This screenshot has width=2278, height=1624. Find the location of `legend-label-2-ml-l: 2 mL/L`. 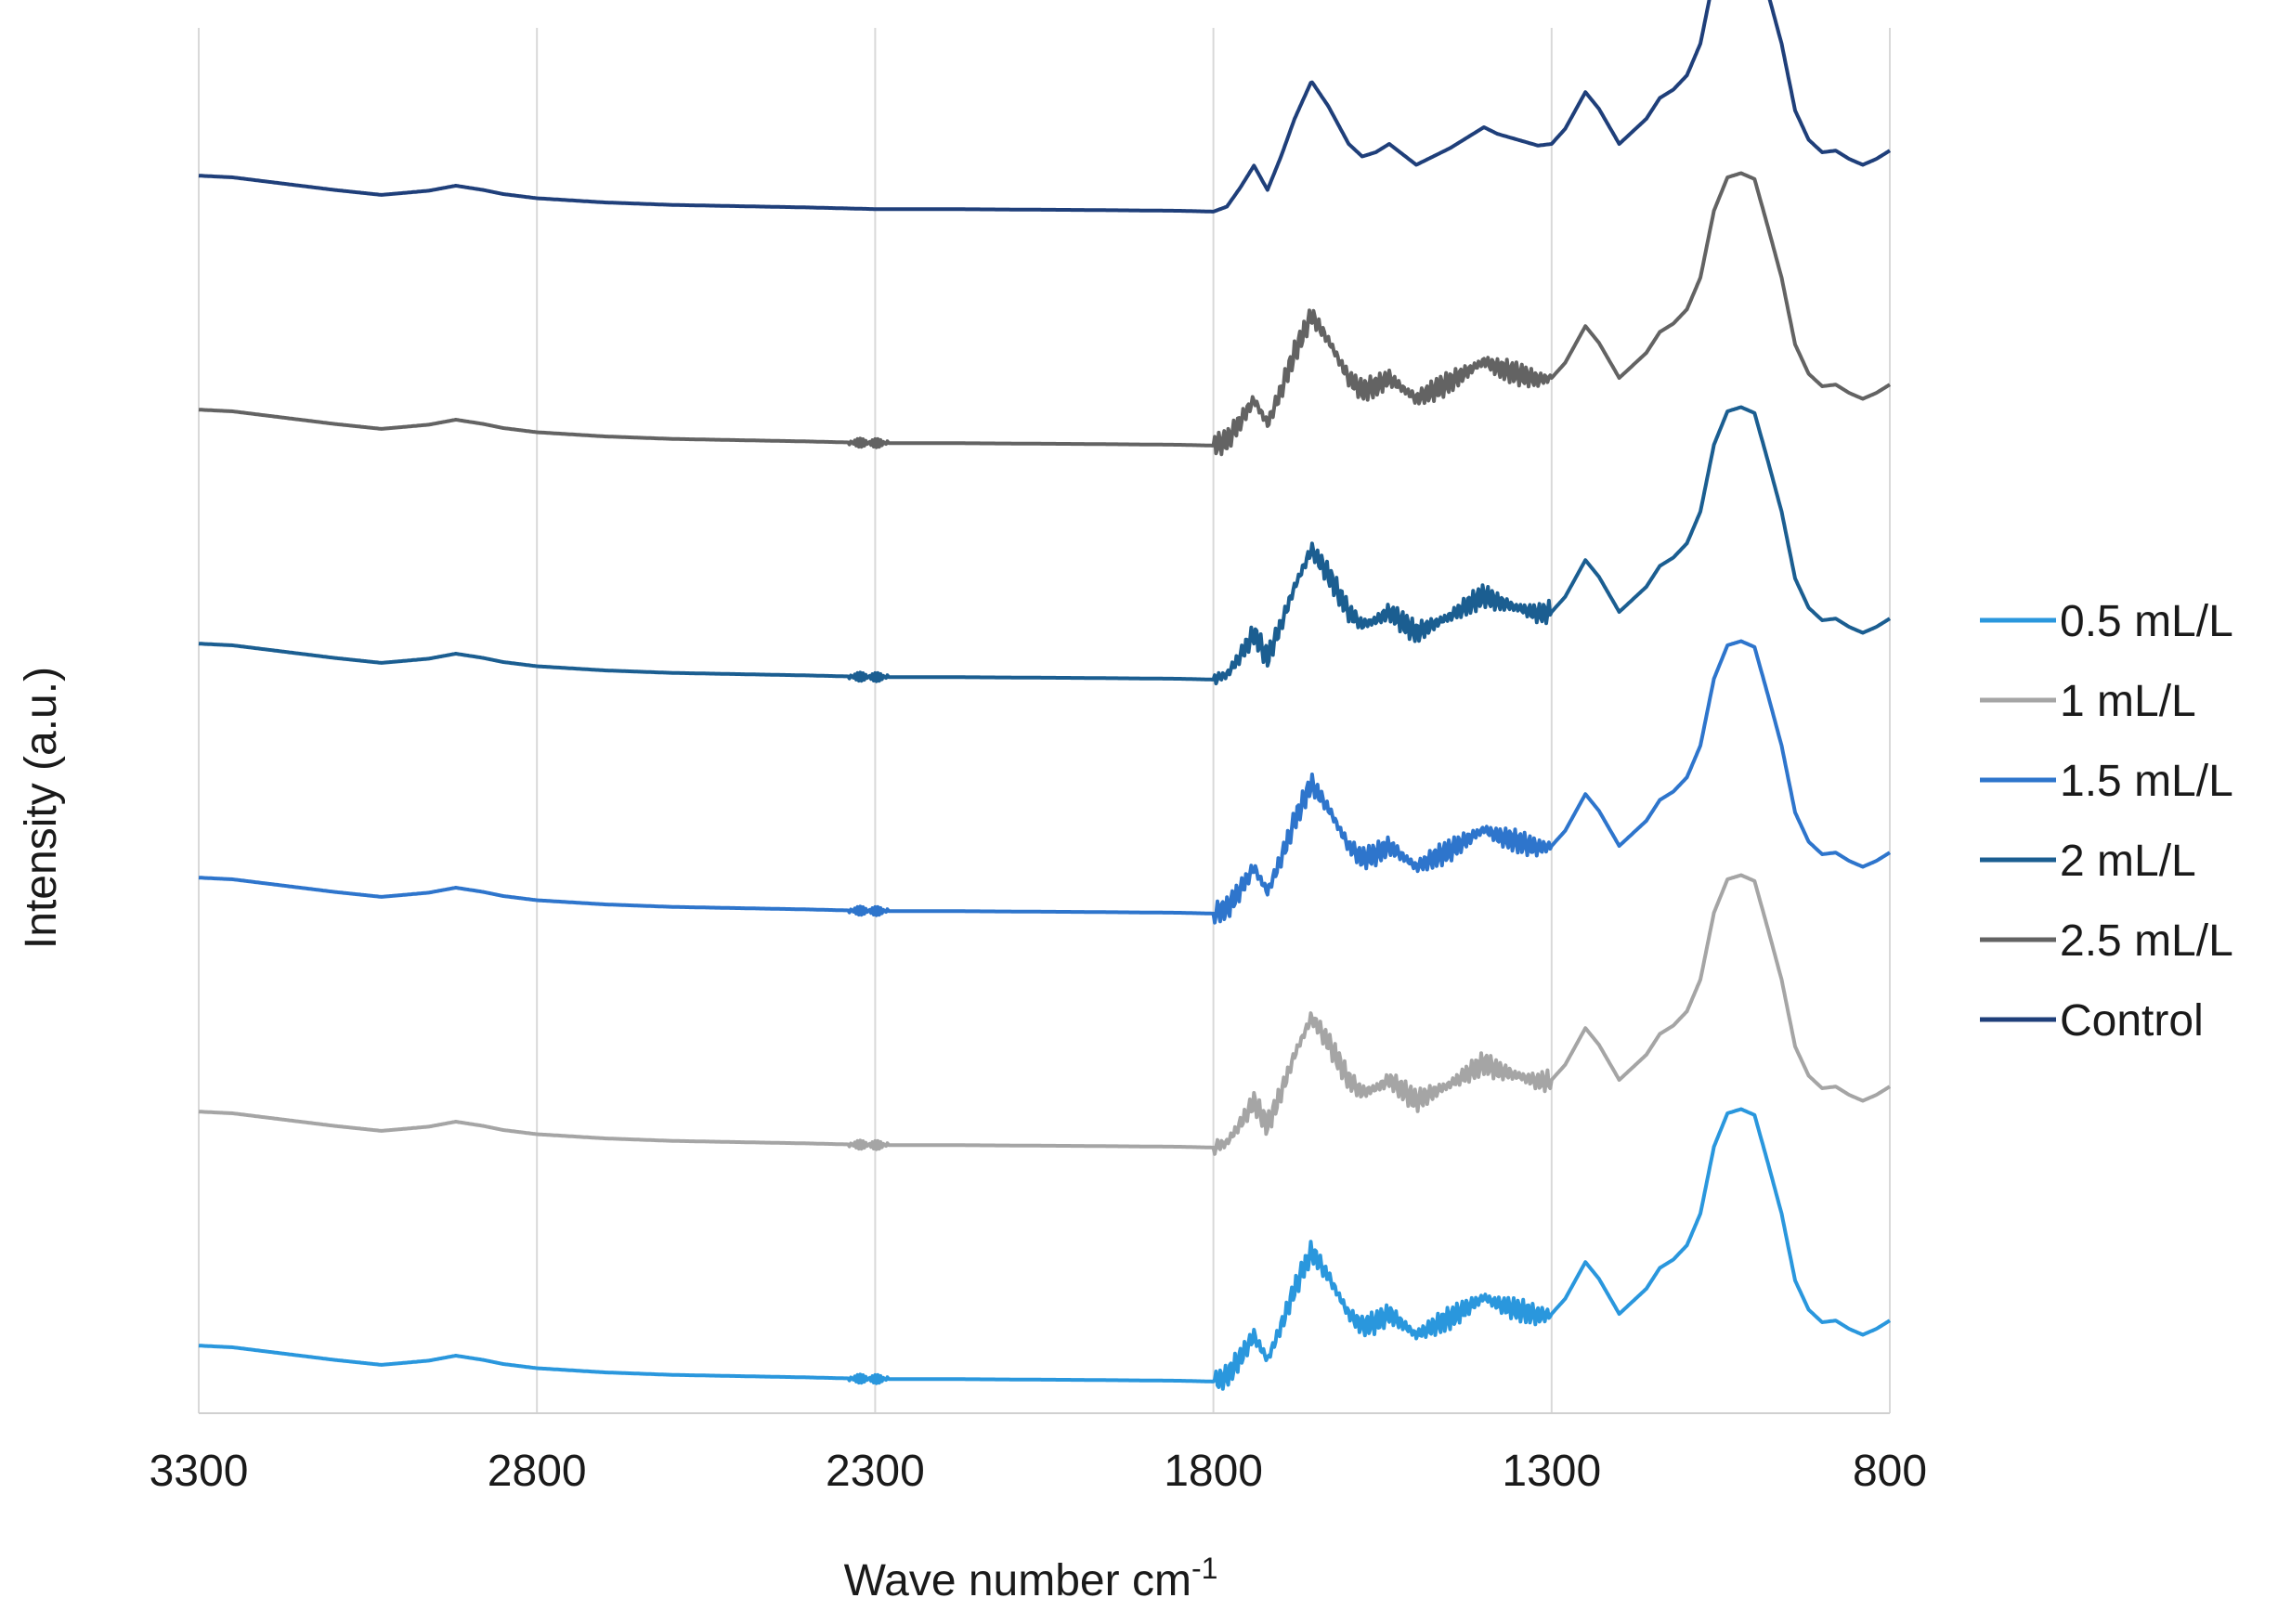

legend-label-2-ml-l: 2 mL/L is located at coordinates (2128, 861).